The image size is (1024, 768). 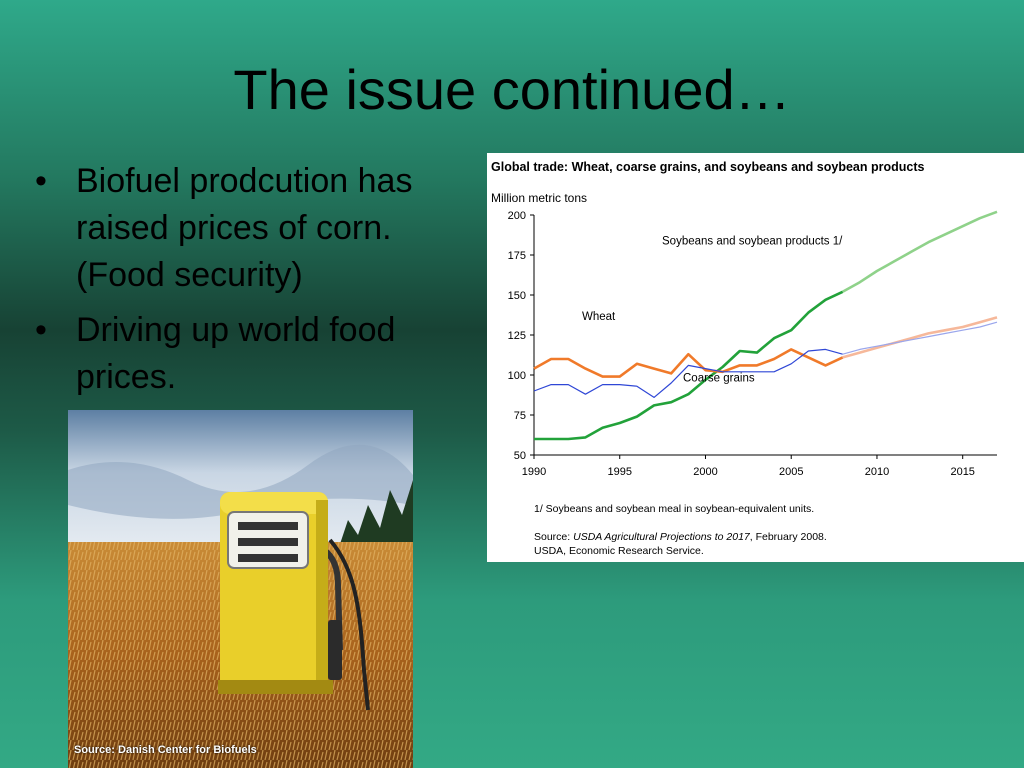 I want to click on fuel-pump, so click(x=294, y=601).